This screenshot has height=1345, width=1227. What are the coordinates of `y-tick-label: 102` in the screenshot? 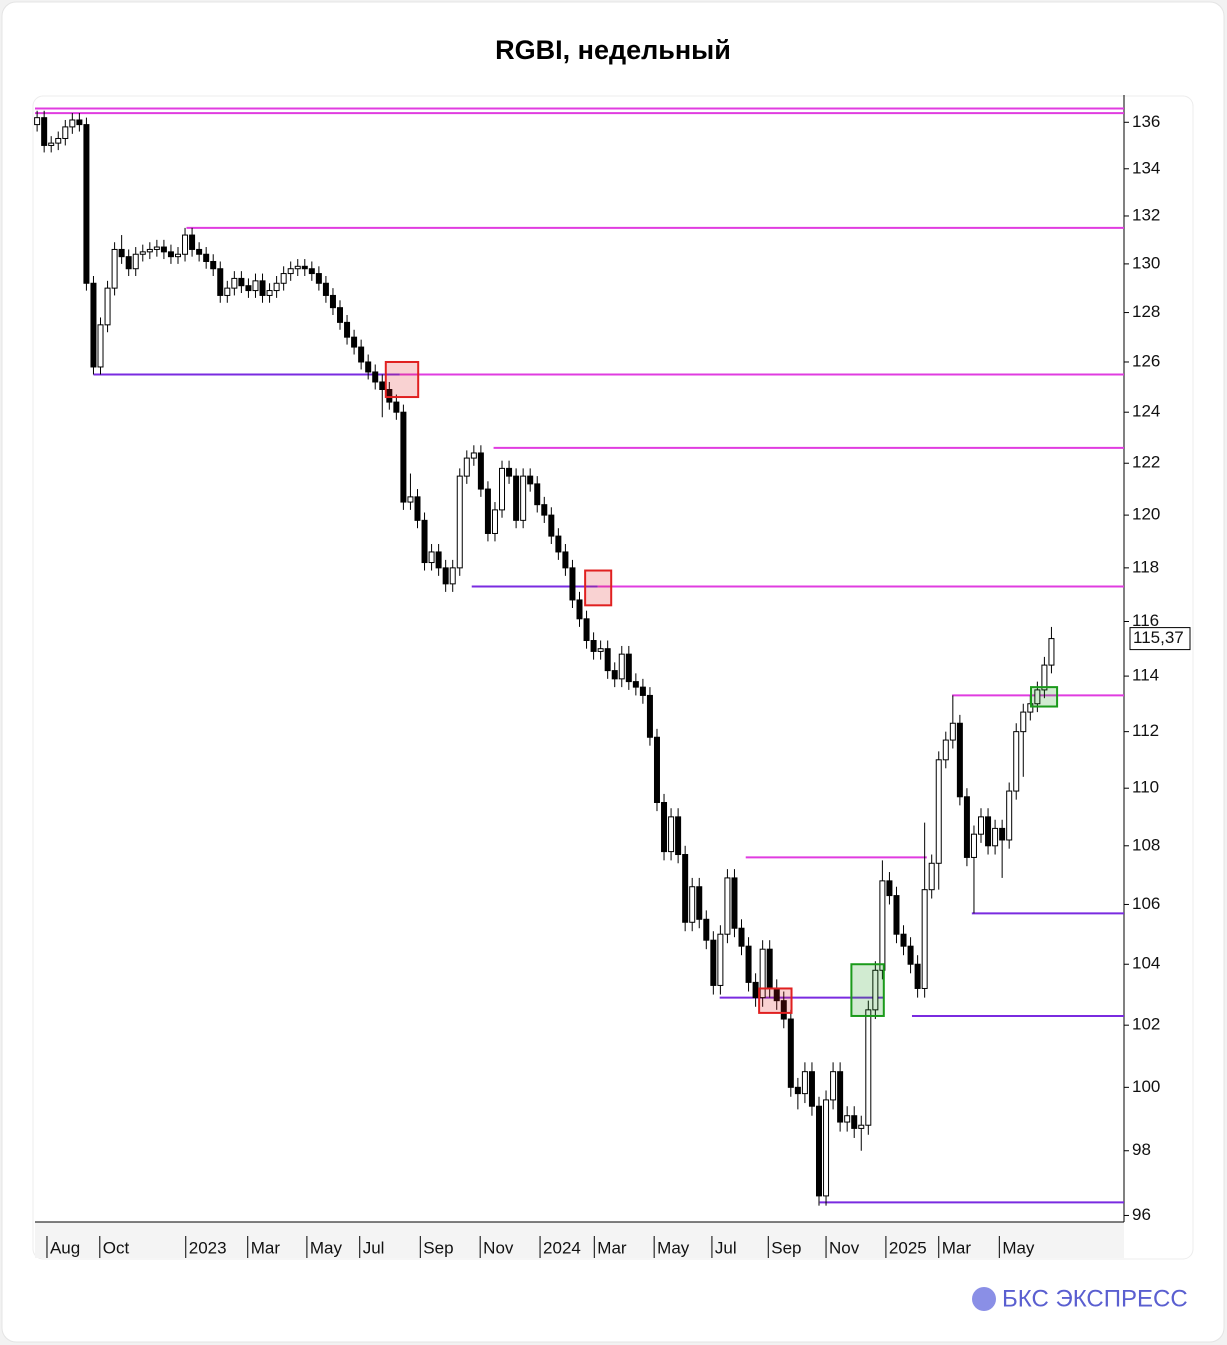 It's located at (1146, 1024).